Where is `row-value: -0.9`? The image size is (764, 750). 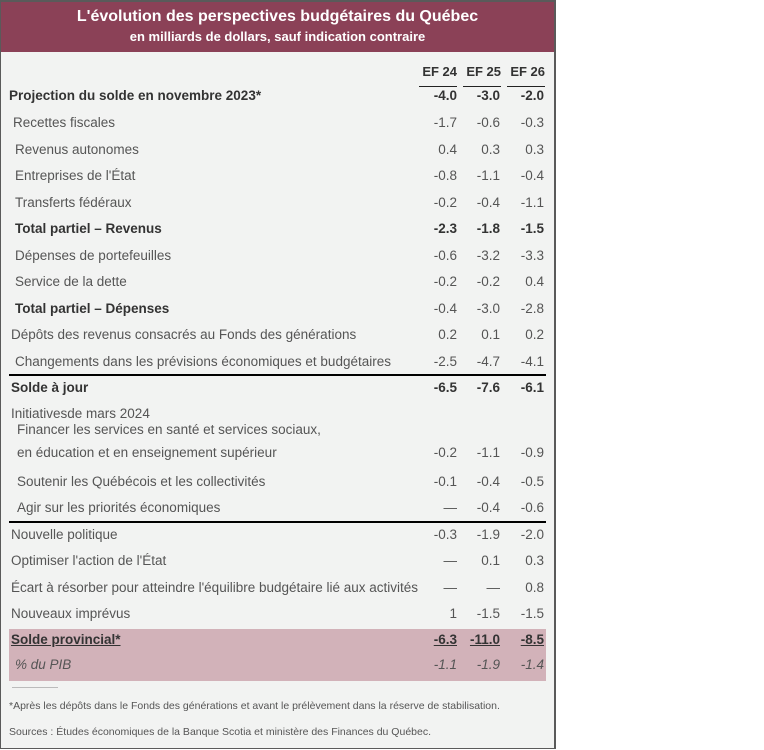 row-value: -0.9 is located at coordinates (532, 452).